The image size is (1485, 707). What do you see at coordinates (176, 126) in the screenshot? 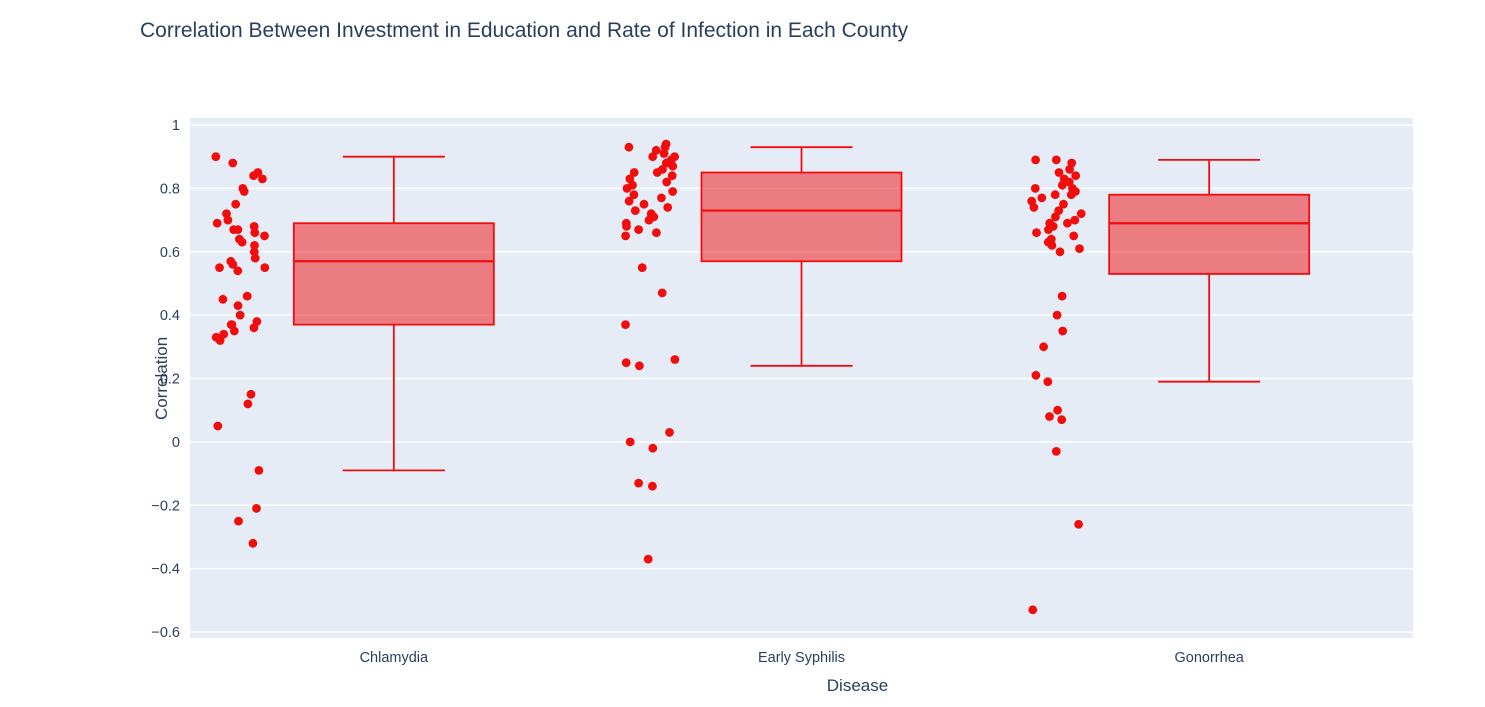
I see `y-tick-label: 1` at bounding box center [176, 126].